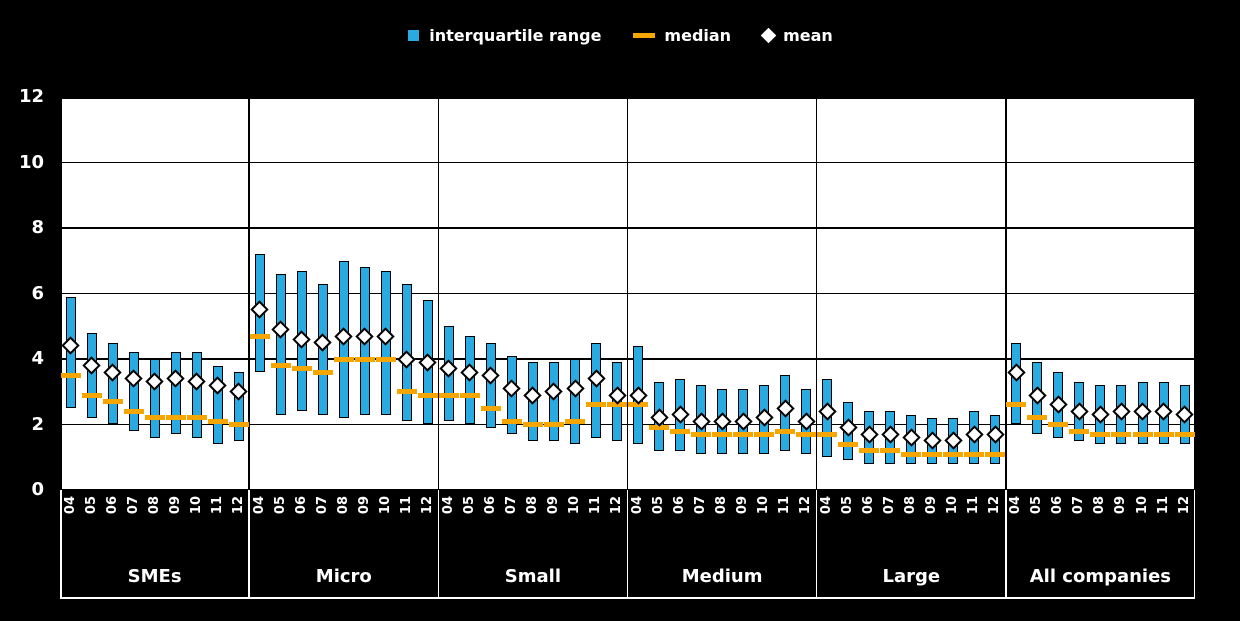  Describe the element at coordinates (112, 505) in the screenshot. I see `x-tick-label: 06` at that location.